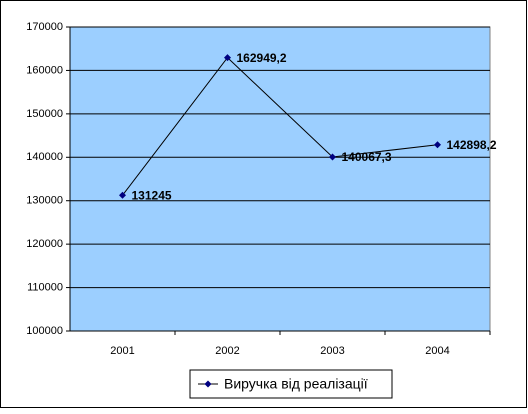 The image size is (528, 414). What do you see at coordinates (44, 157) in the screenshot?
I see `y-tick-label: 140000` at bounding box center [44, 157].